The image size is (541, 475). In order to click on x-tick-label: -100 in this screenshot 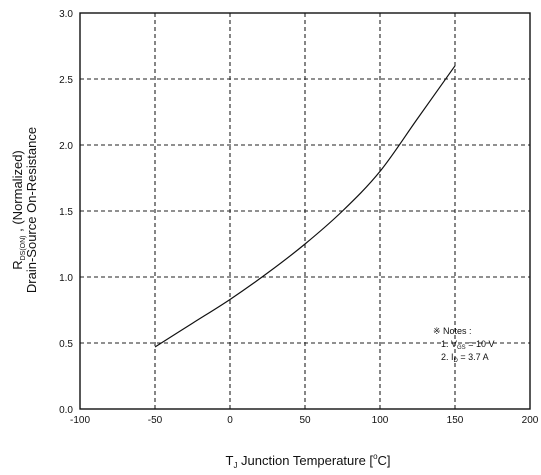, I will do `click(80, 420)`.